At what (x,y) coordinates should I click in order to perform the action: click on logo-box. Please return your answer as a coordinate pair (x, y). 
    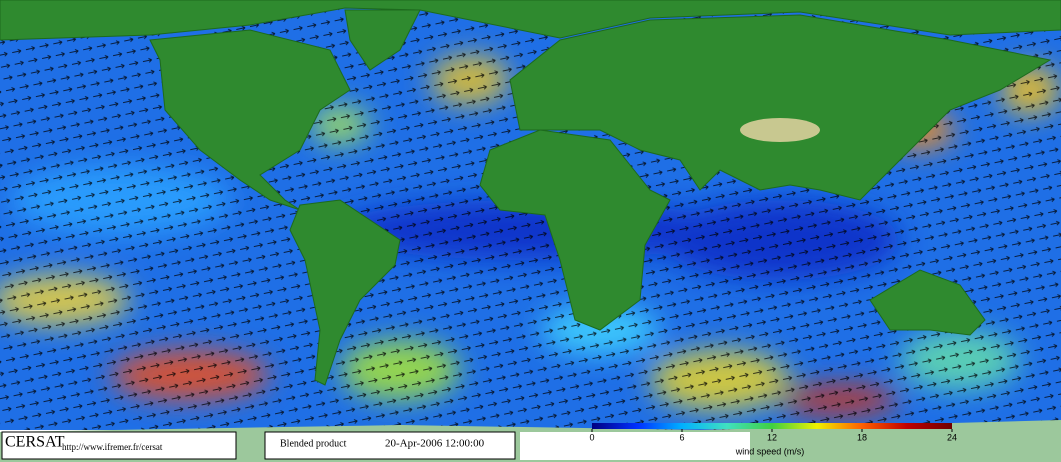
    Looking at the image, I should click on (119, 445).